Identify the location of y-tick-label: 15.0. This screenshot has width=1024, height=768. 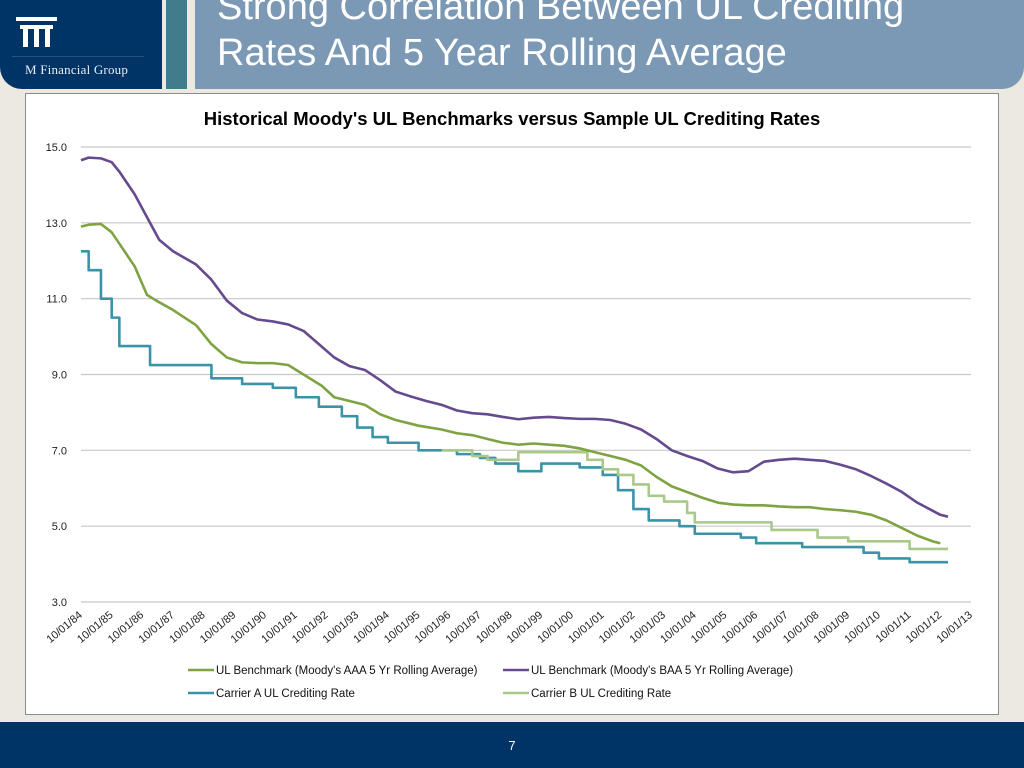
(56, 148).